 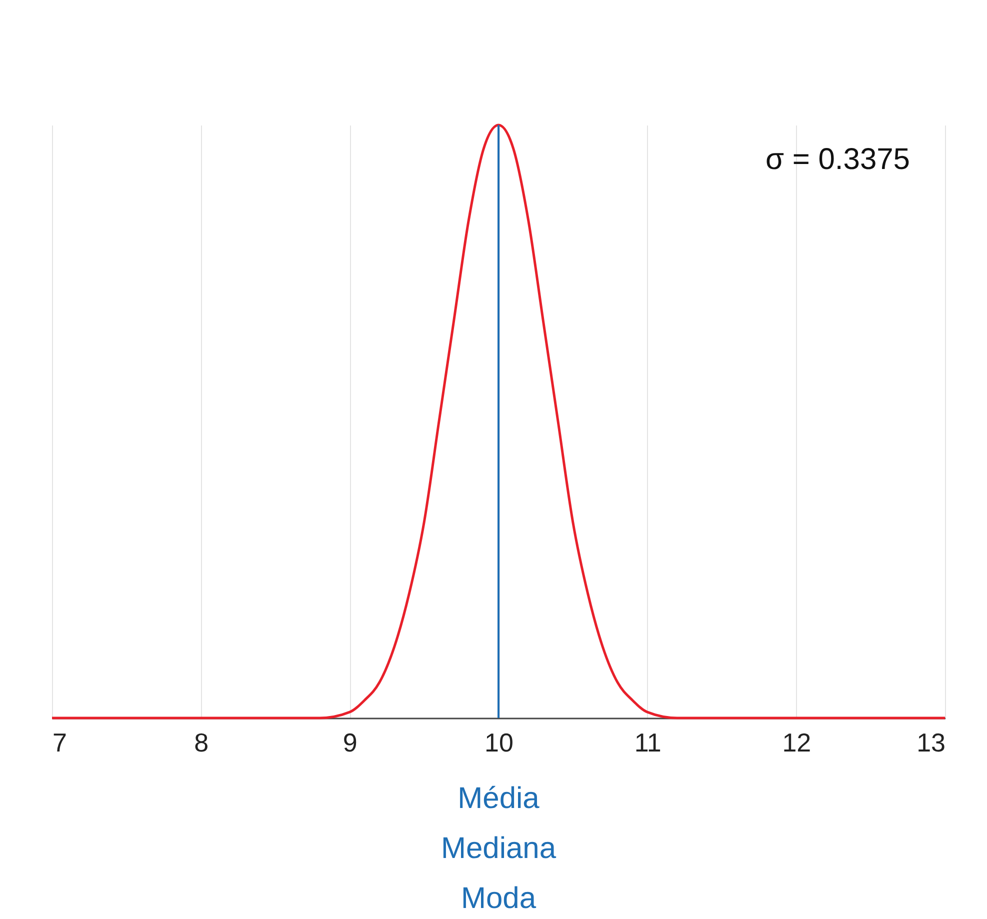 What do you see at coordinates (201, 743) in the screenshot?
I see `x-tick-label: 8` at bounding box center [201, 743].